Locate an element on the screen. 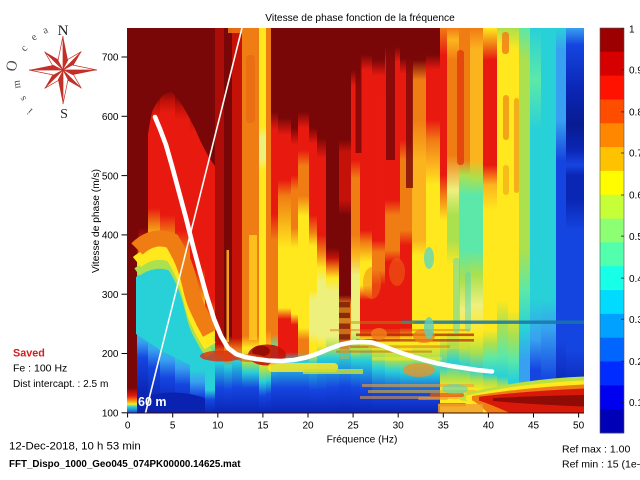 The width and height of the screenshot is (640, 480). svg-text: Fe : 100 Hz is located at coordinates (40, 369).